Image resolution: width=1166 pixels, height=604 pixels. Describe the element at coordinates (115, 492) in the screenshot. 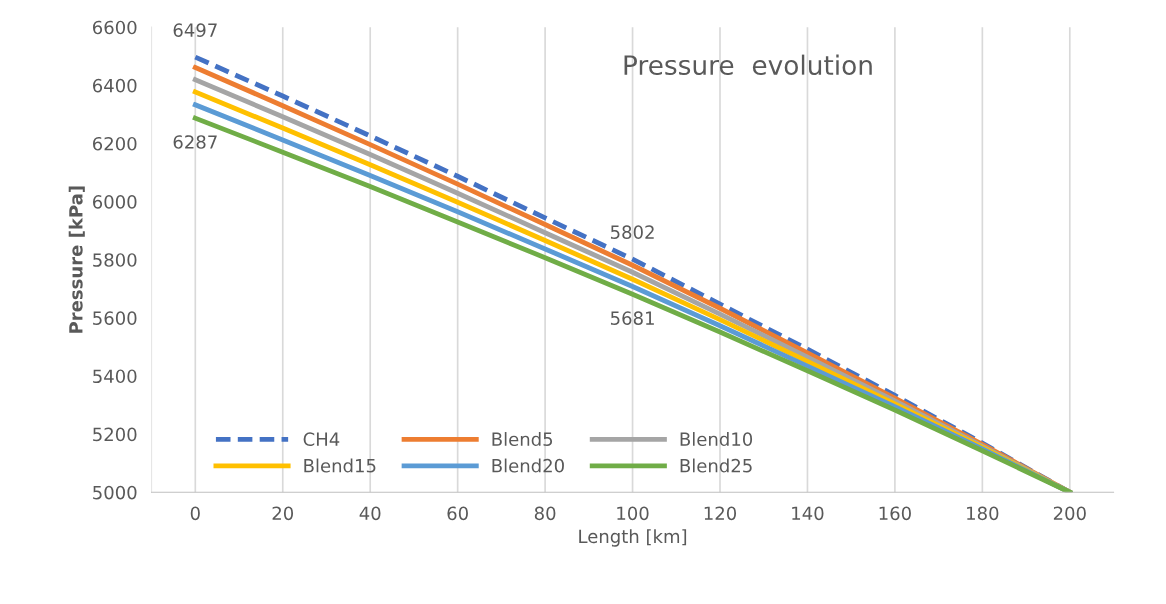

I see `y-tick-label: 5000` at that location.